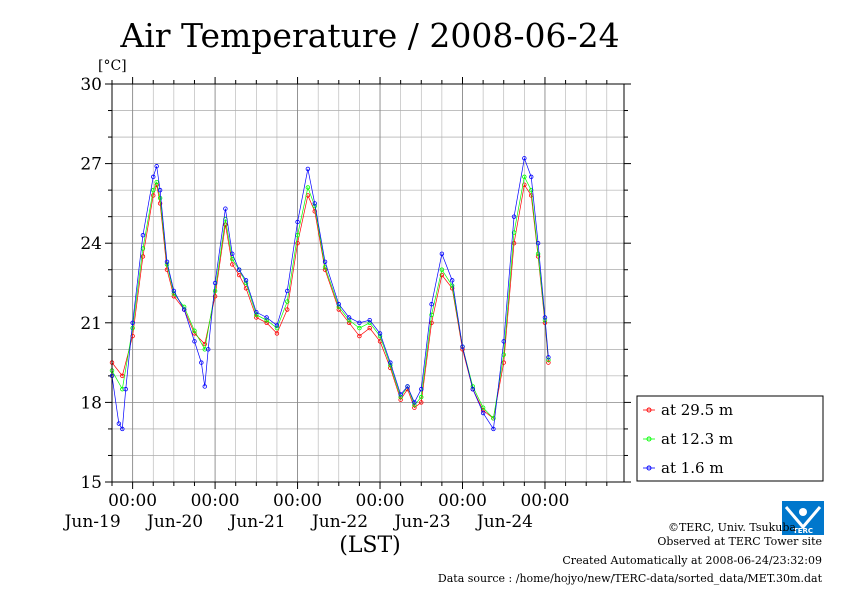 This screenshot has width=842, height=595. Describe the element at coordinates (803, 531) in the screenshot. I see `logo-text: TERC` at that location.